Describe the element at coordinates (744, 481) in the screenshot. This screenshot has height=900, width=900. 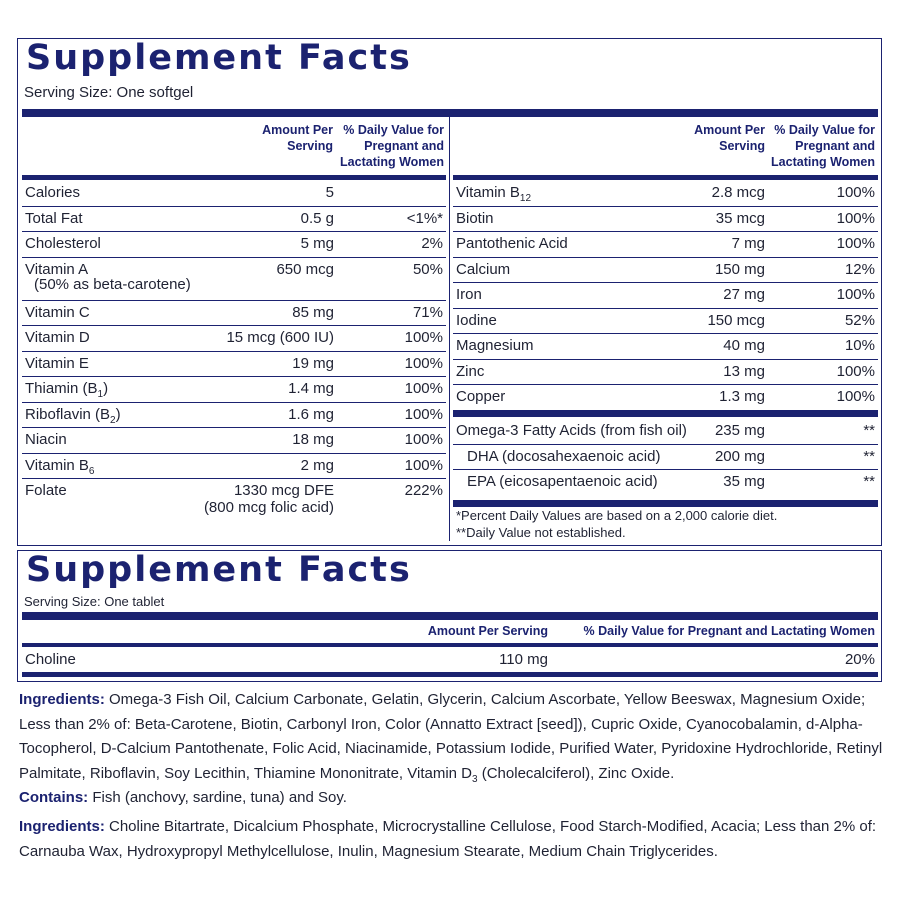
I see `nutrient-amount: 35 mg` at that location.